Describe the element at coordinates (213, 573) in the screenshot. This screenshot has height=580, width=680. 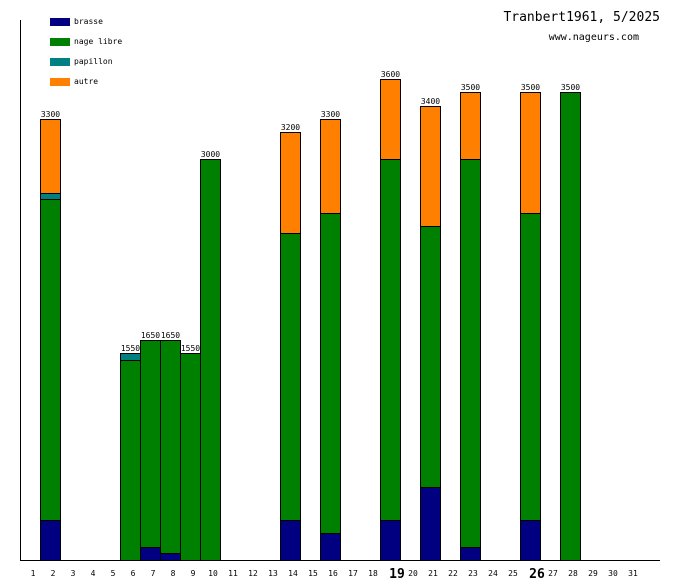
I see `x-tick-label-10: 10` at that location.